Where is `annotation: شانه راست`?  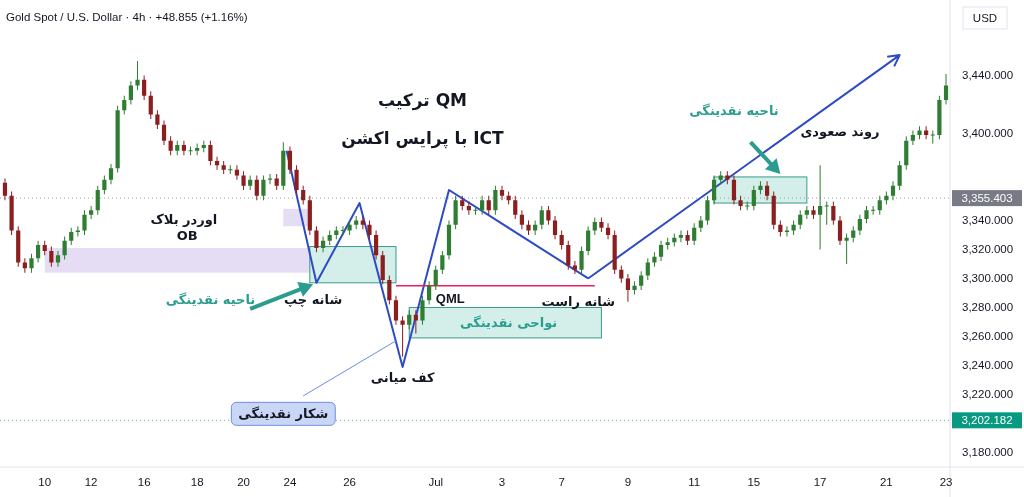 annotation: شانه راست is located at coordinates (578, 301).